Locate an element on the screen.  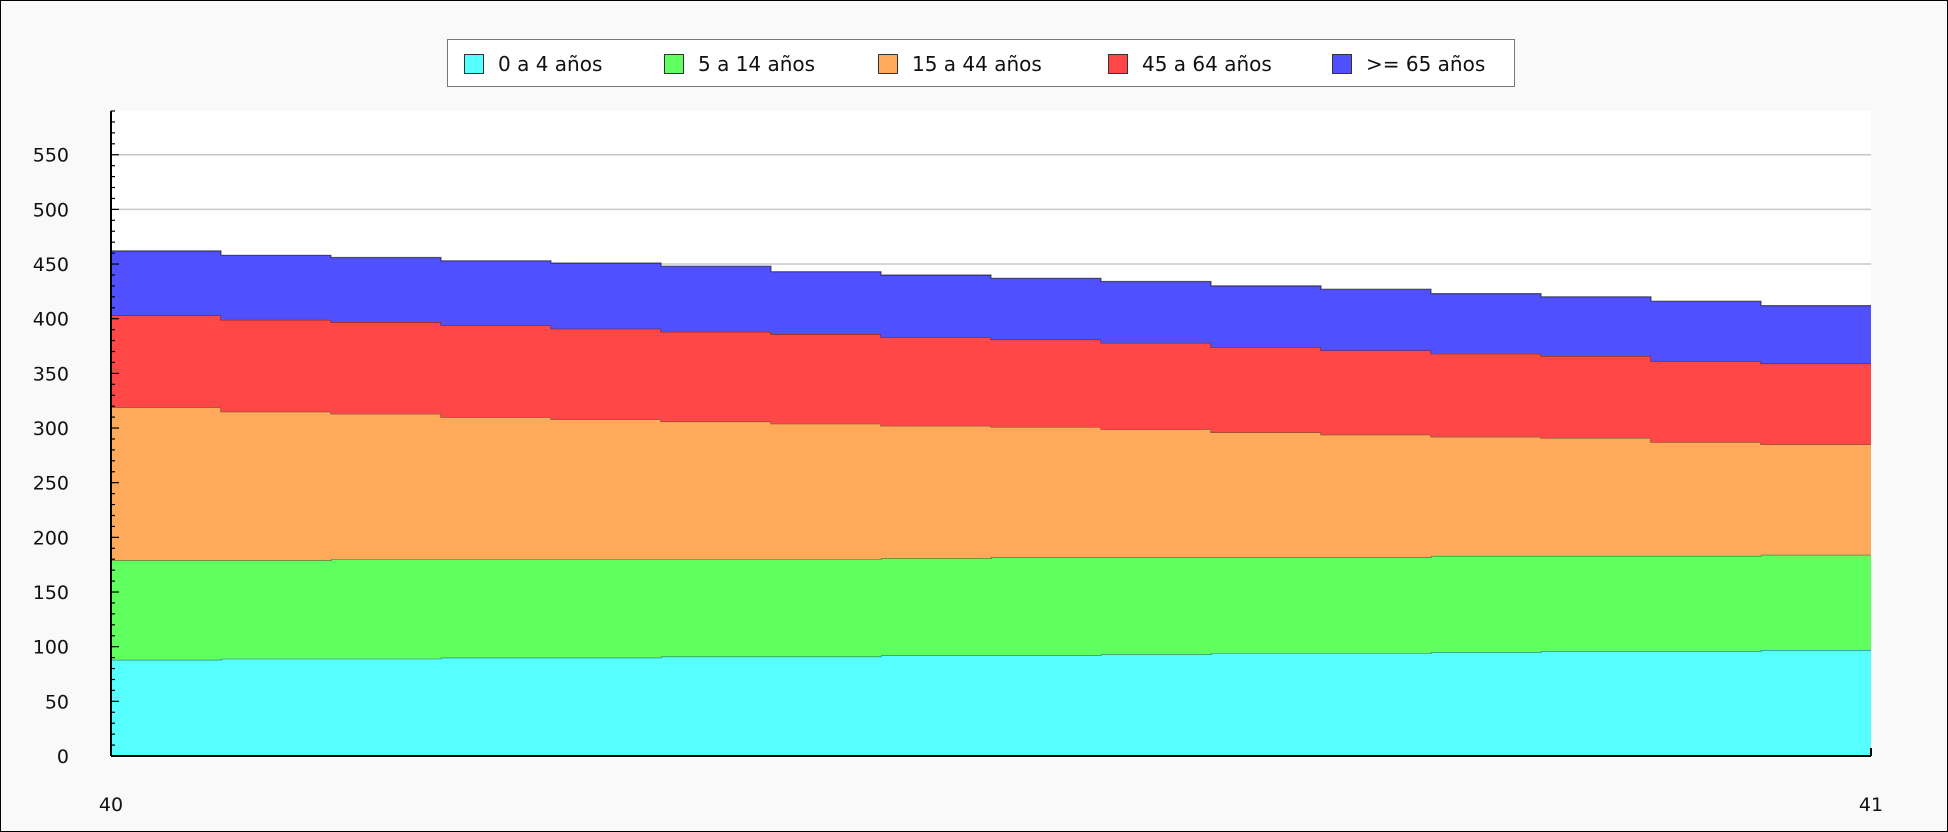
legend-label: >= 65 años is located at coordinates (1426, 64).